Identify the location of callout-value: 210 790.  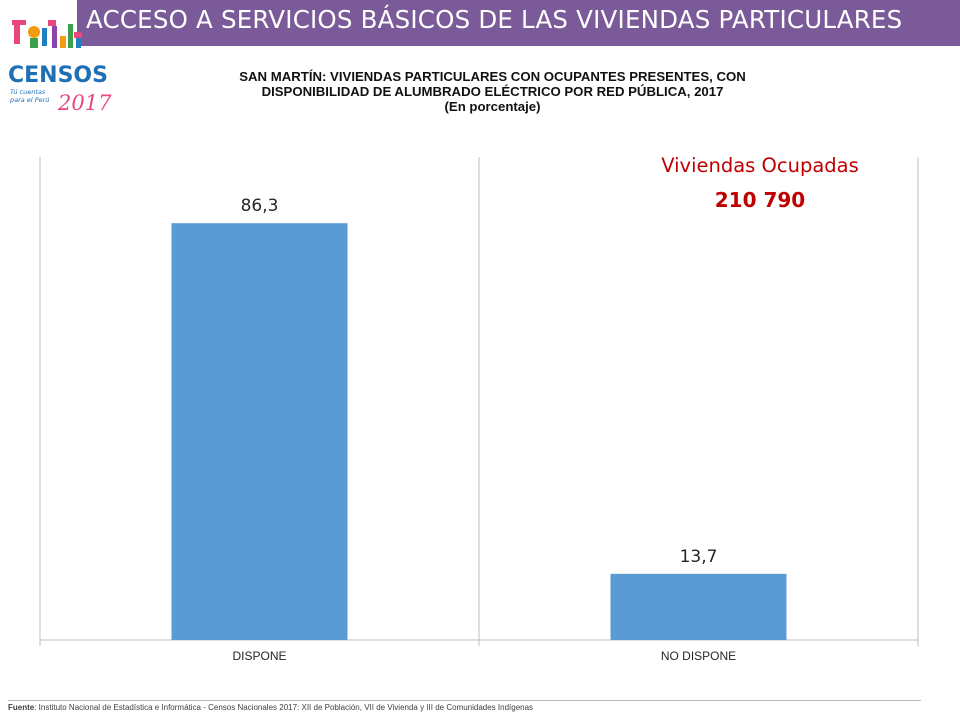
(760, 200).